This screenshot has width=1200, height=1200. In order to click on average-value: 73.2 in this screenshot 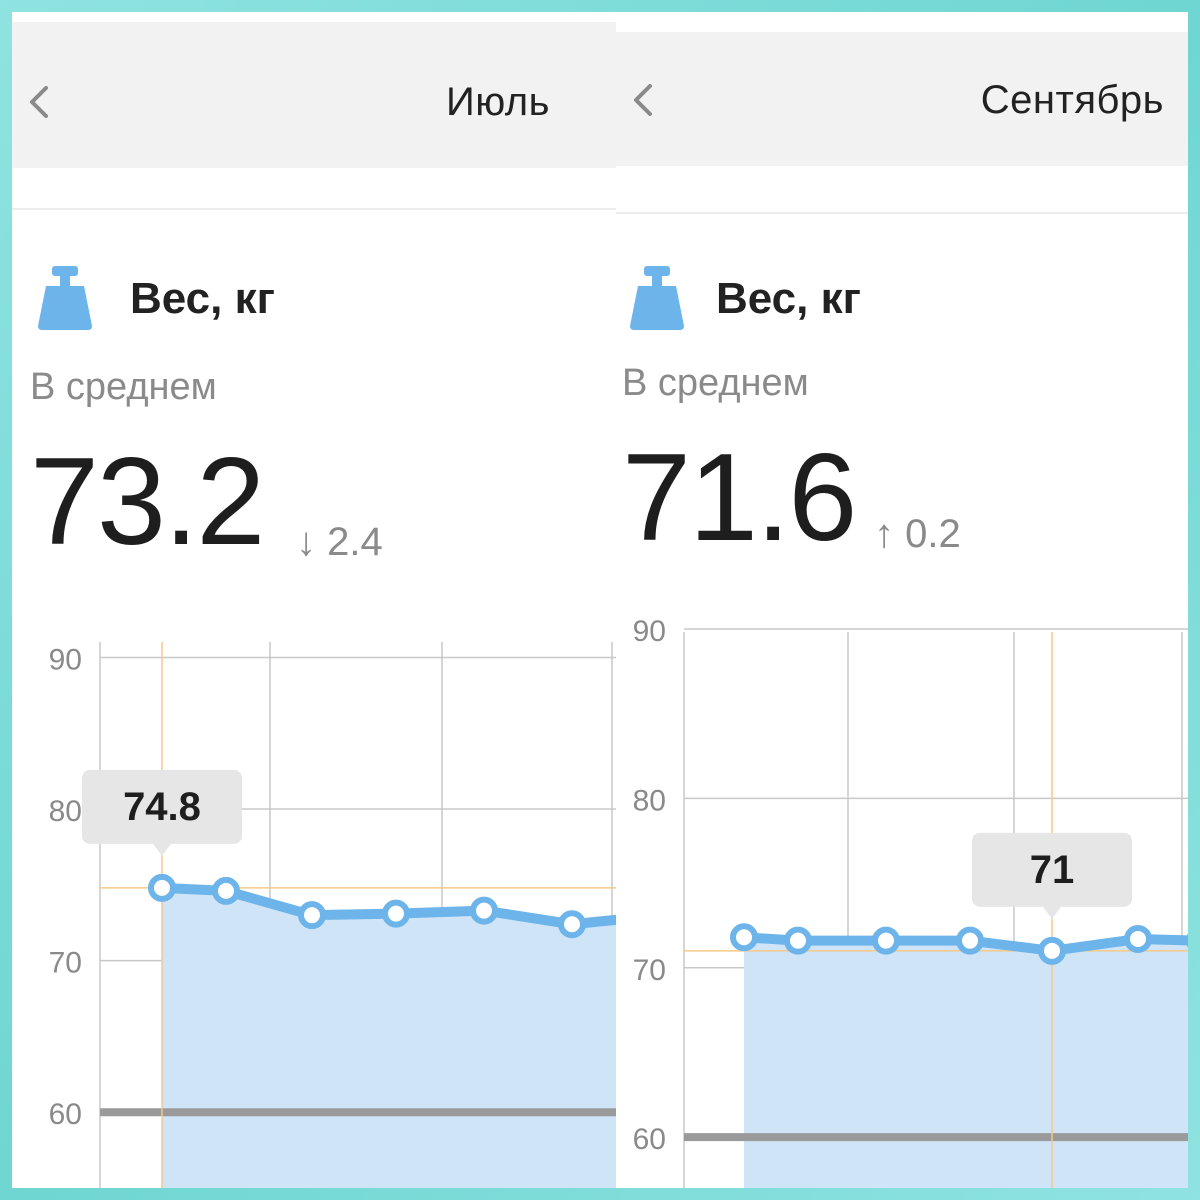, I will do `click(147, 502)`.